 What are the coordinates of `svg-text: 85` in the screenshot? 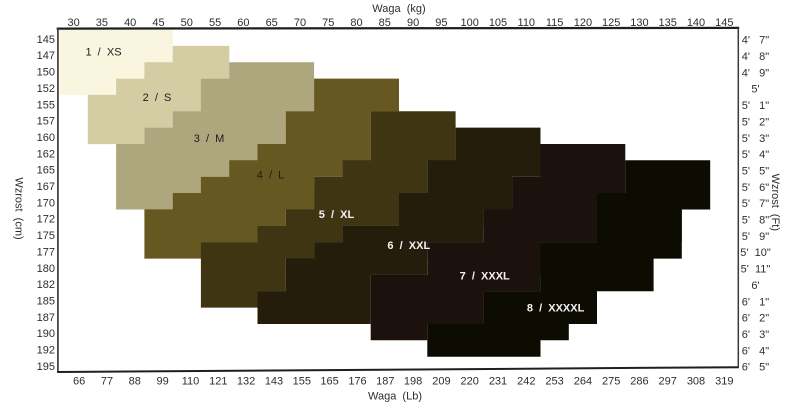 It's located at (385, 23).